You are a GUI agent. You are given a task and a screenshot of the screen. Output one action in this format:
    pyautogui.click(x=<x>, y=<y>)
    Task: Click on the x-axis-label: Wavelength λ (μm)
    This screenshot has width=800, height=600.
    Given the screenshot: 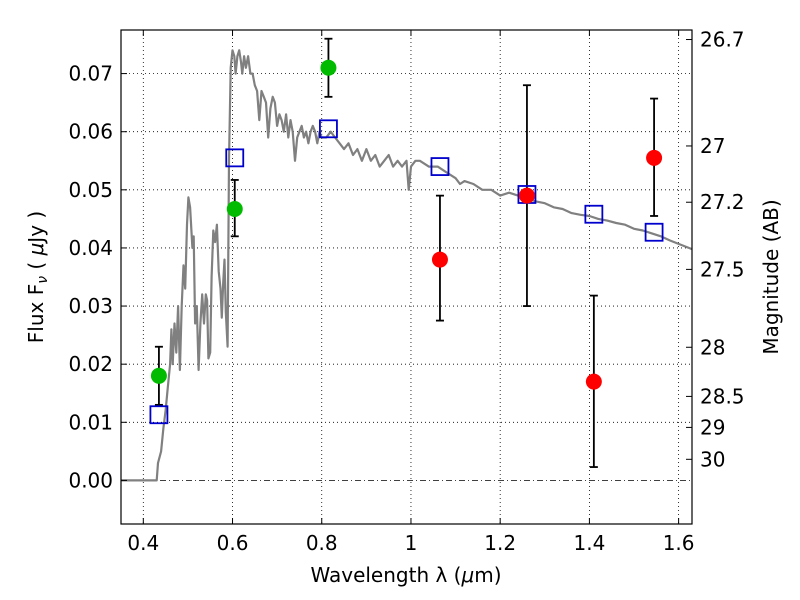 What is the action you would take?
    pyautogui.click(x=405, y=575)
    